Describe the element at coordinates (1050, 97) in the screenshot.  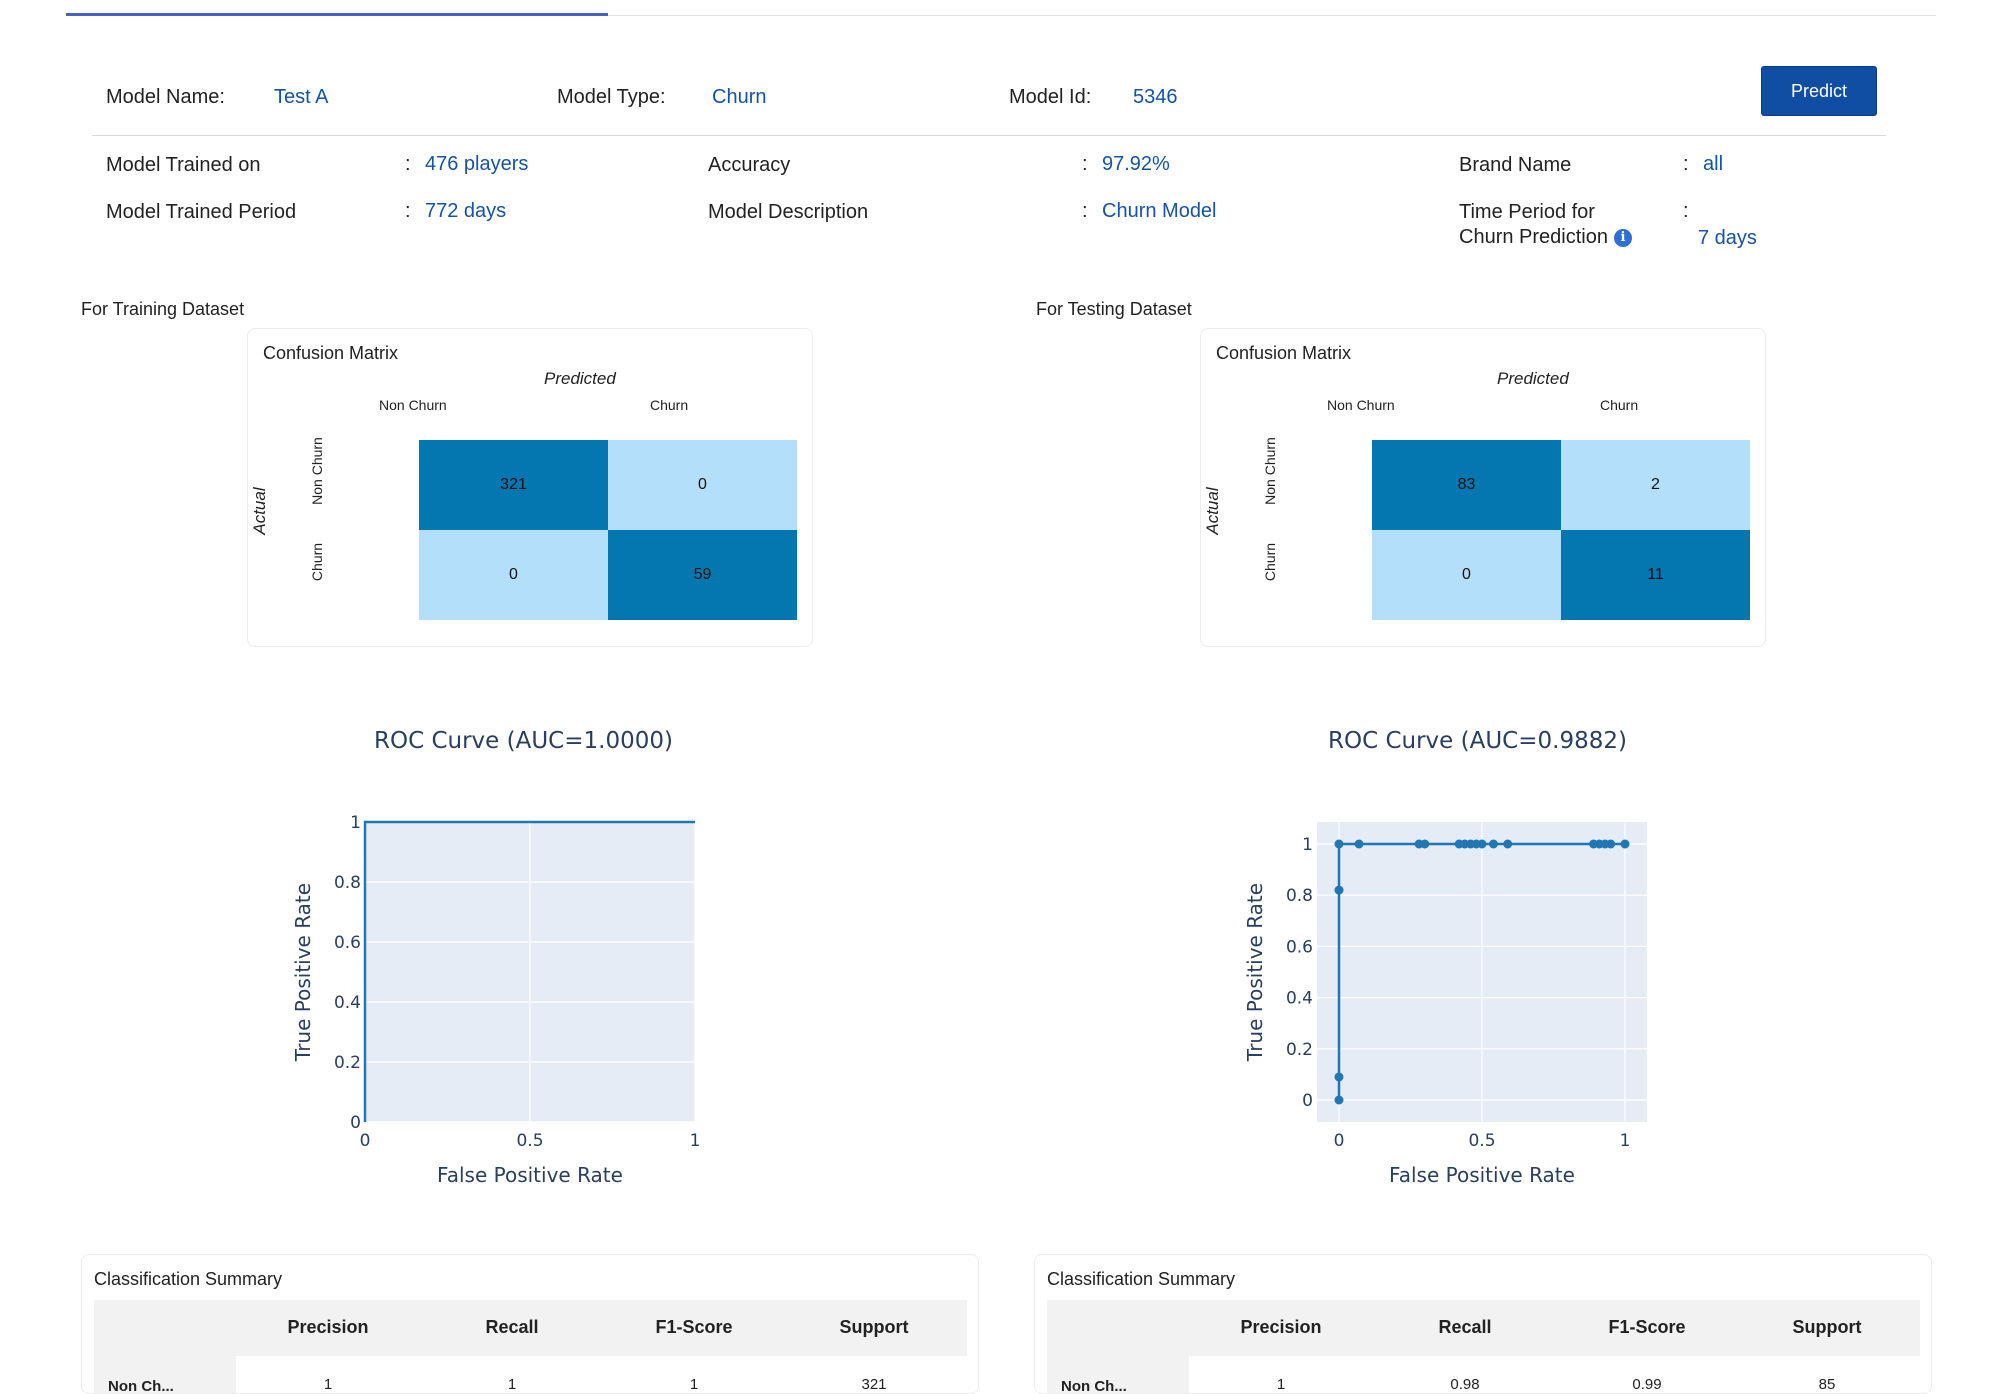
I see `model-id-label: Model Id:` at that location.